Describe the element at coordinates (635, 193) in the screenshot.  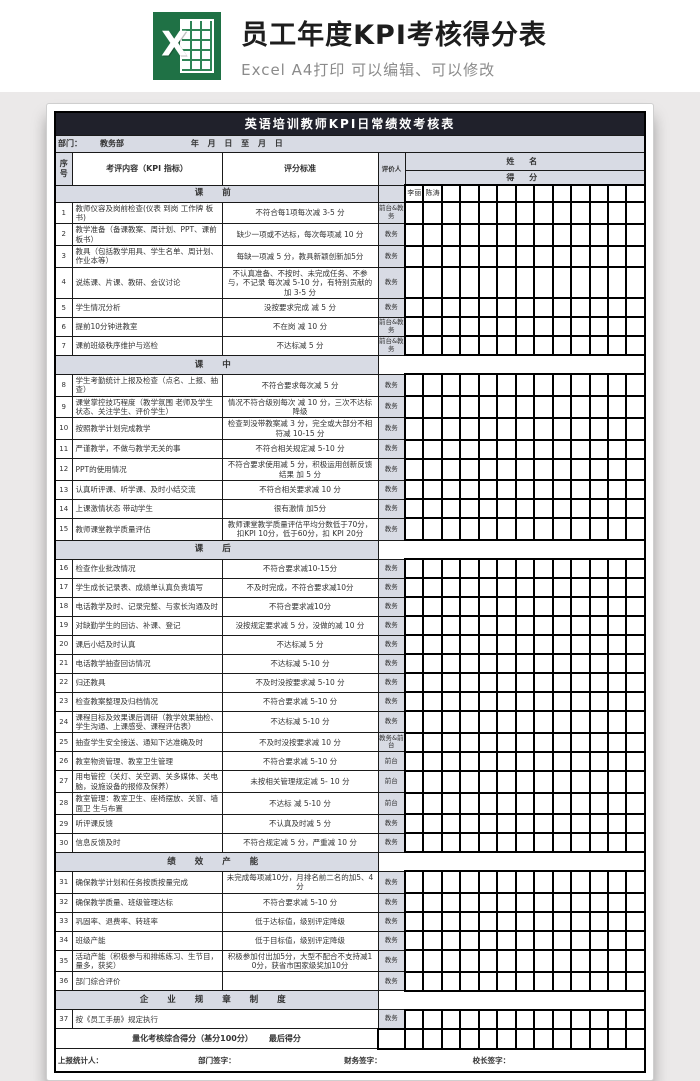
I see `evaluator-name-cell` at that location.